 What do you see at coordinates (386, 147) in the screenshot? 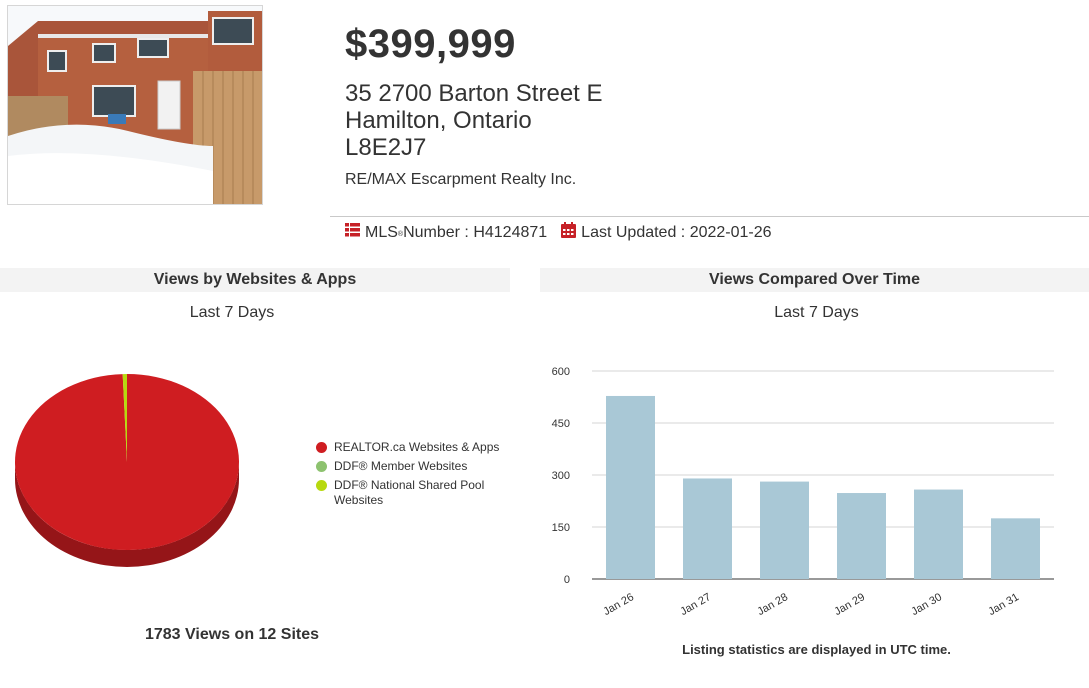
I see `postal-code: L8E2J7` at bounding box center [386, 147].